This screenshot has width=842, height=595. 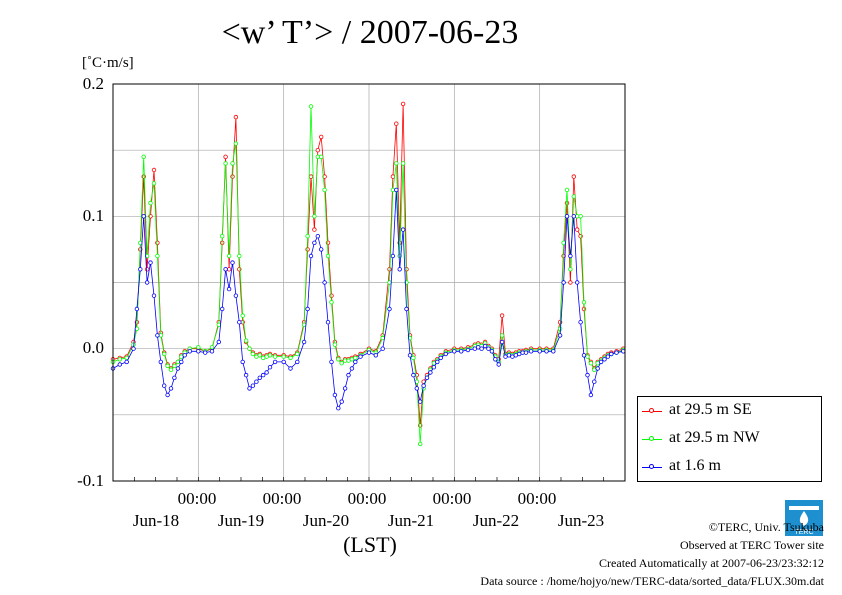 What do you see at coordinates (241, 520) in the screenshot?
I see `x-date-label: Jun-19` at bounding box center [241, 520].